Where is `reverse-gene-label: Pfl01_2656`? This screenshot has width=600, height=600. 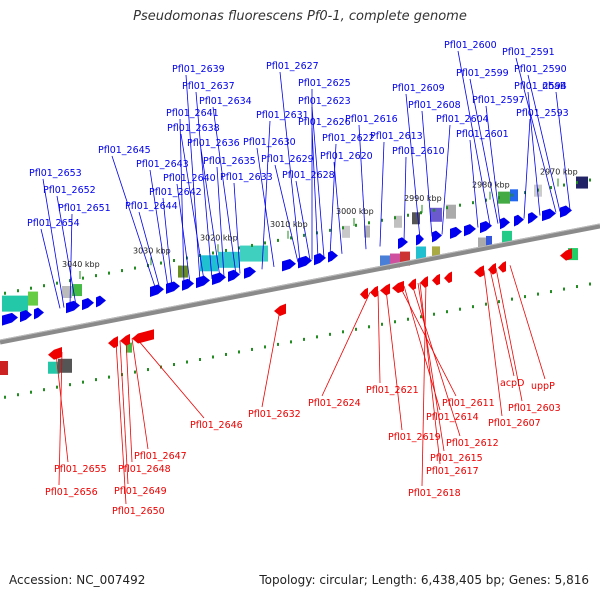
reverse-gene-label: Pfl01_2656 is located at coordinates (71, 492).